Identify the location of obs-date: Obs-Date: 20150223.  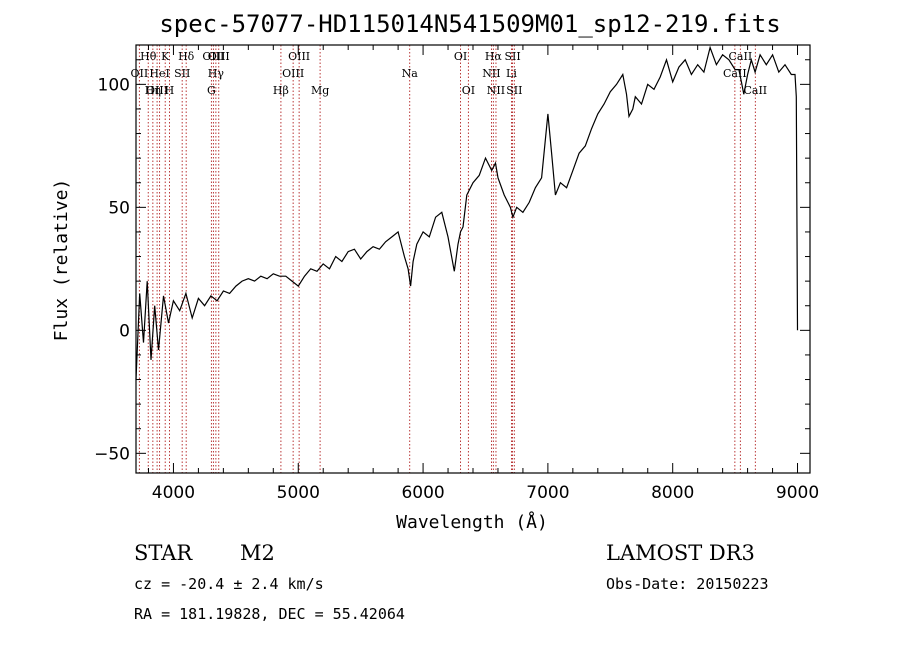
(687, 584).